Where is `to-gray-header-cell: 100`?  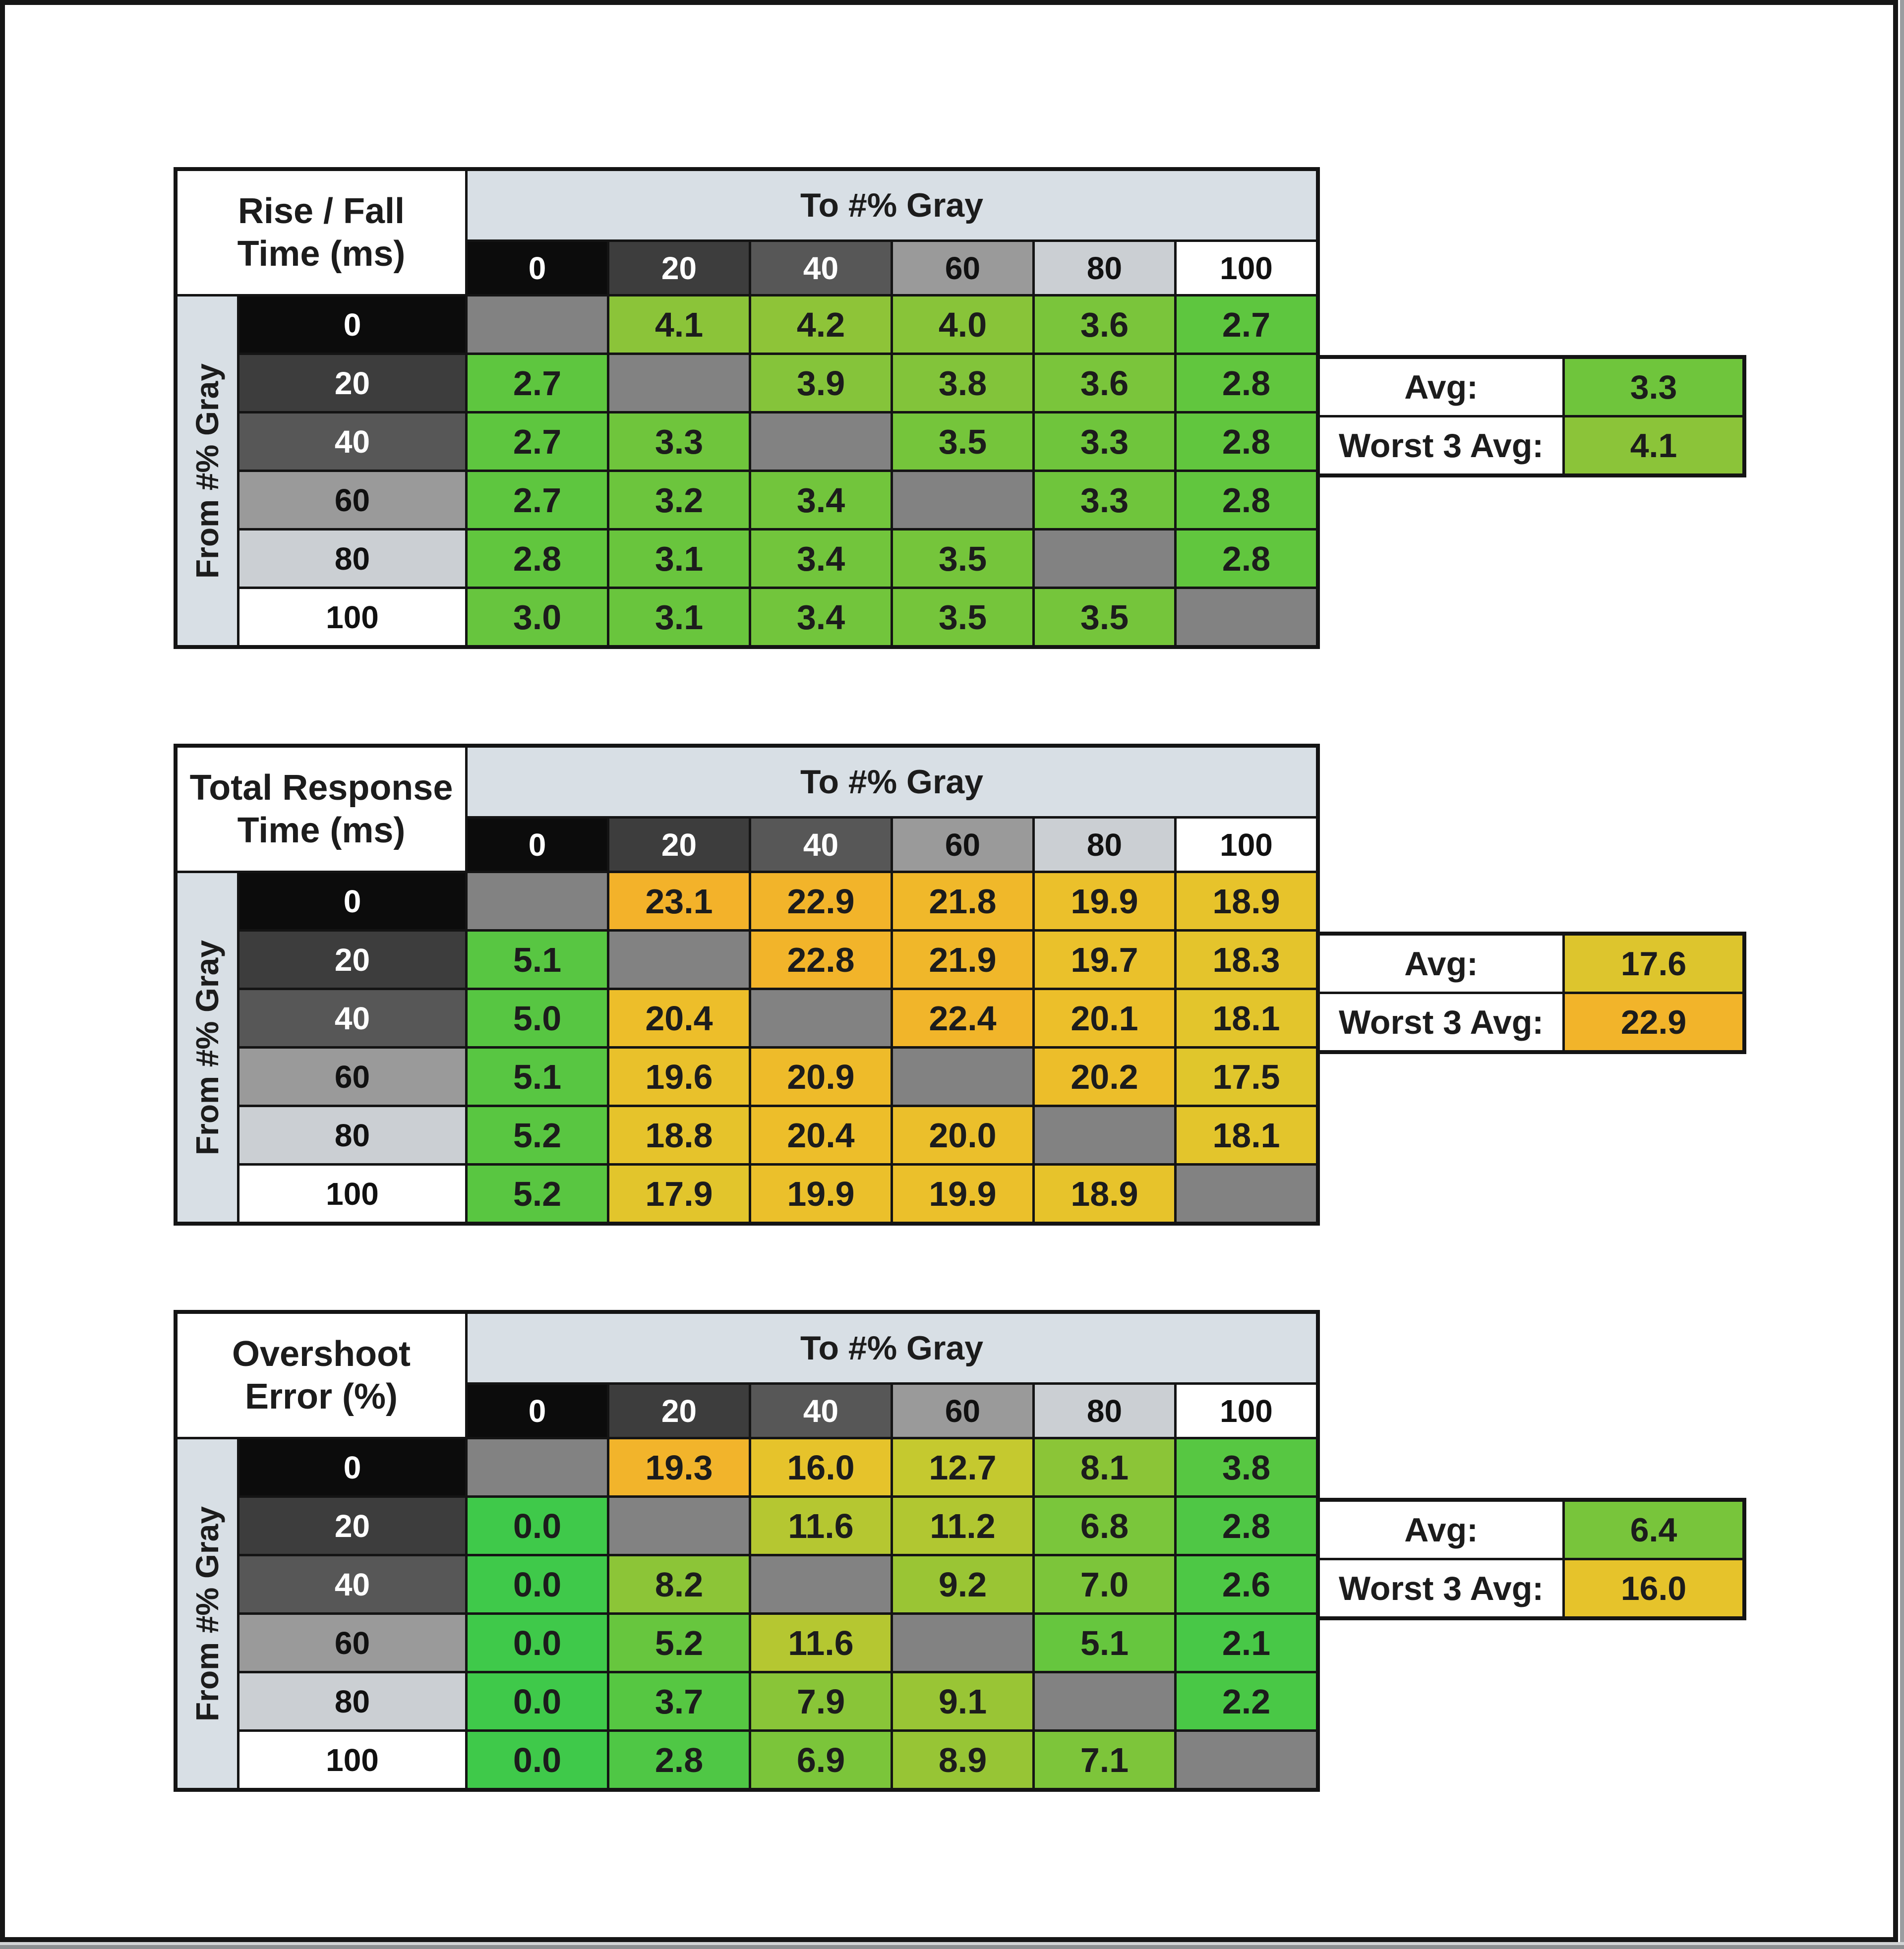
to-gray-header-cell: 100 is located at coordinates (1246, 845).